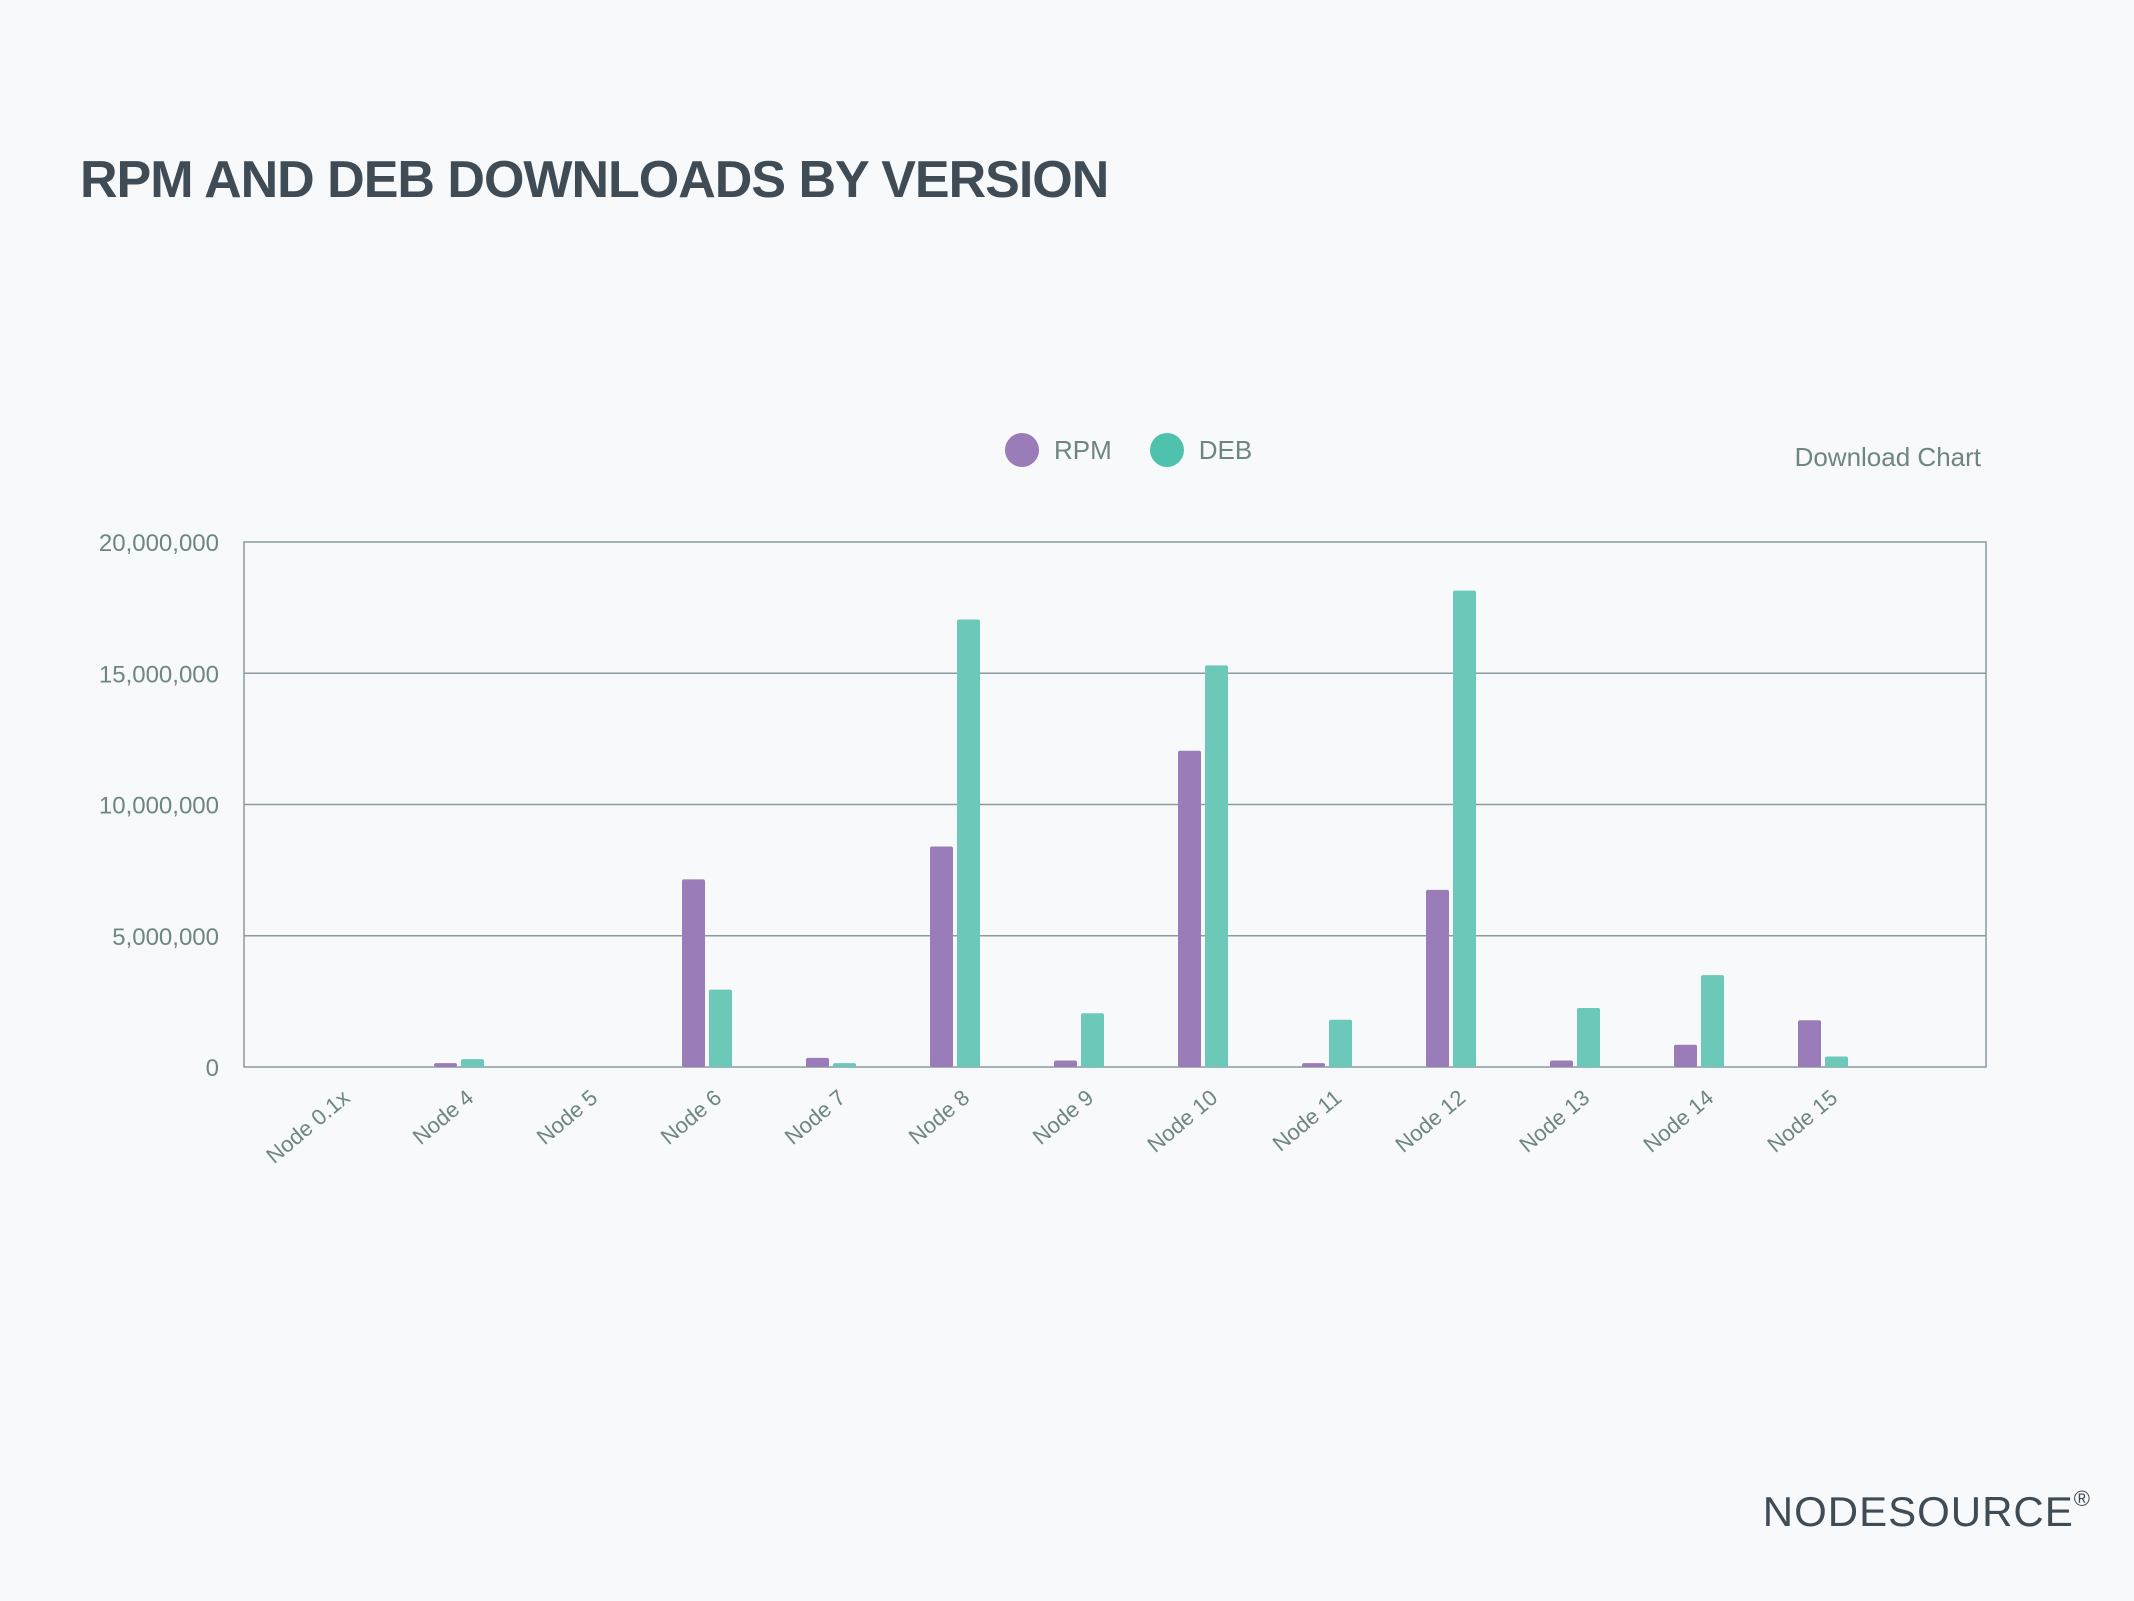  Describe the element at coordinates (1182, 1121) in the screenshot. I see `x-tick-label: Node 10` at that location.